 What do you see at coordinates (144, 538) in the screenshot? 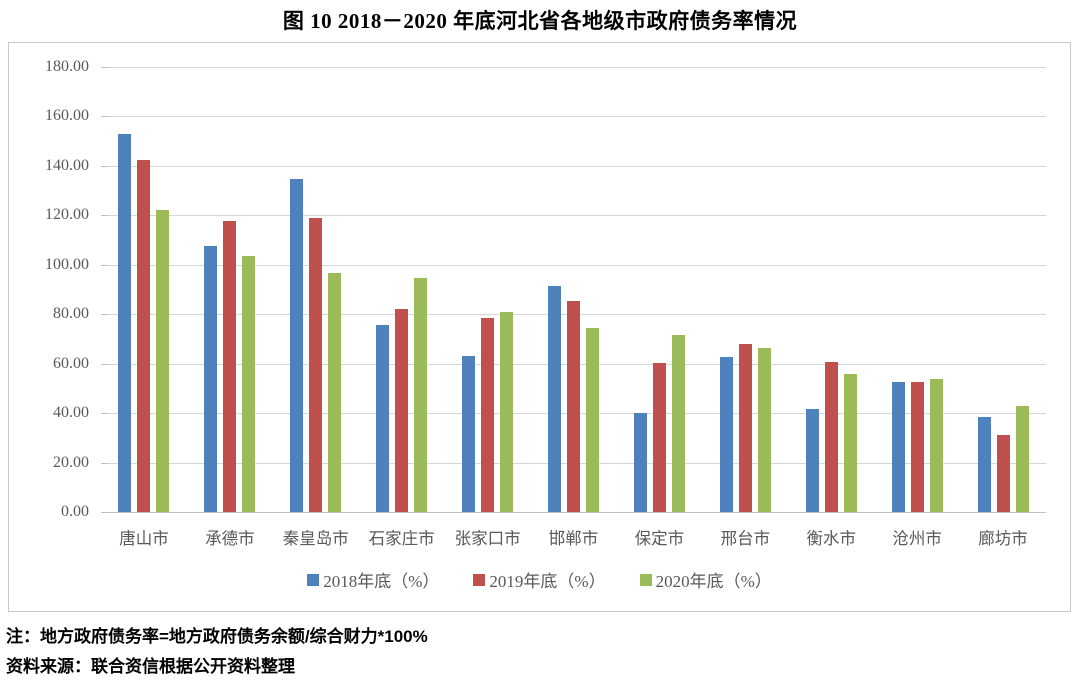
I see `x-axis-label: 唐山市` at bounding box center [144, 538].